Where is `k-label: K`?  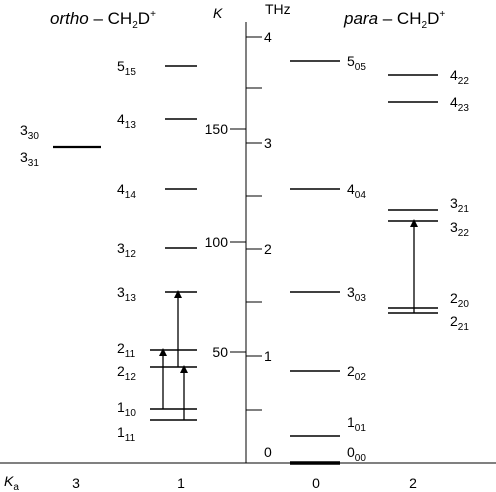
k-label: K is located at coordinates (218, 13).